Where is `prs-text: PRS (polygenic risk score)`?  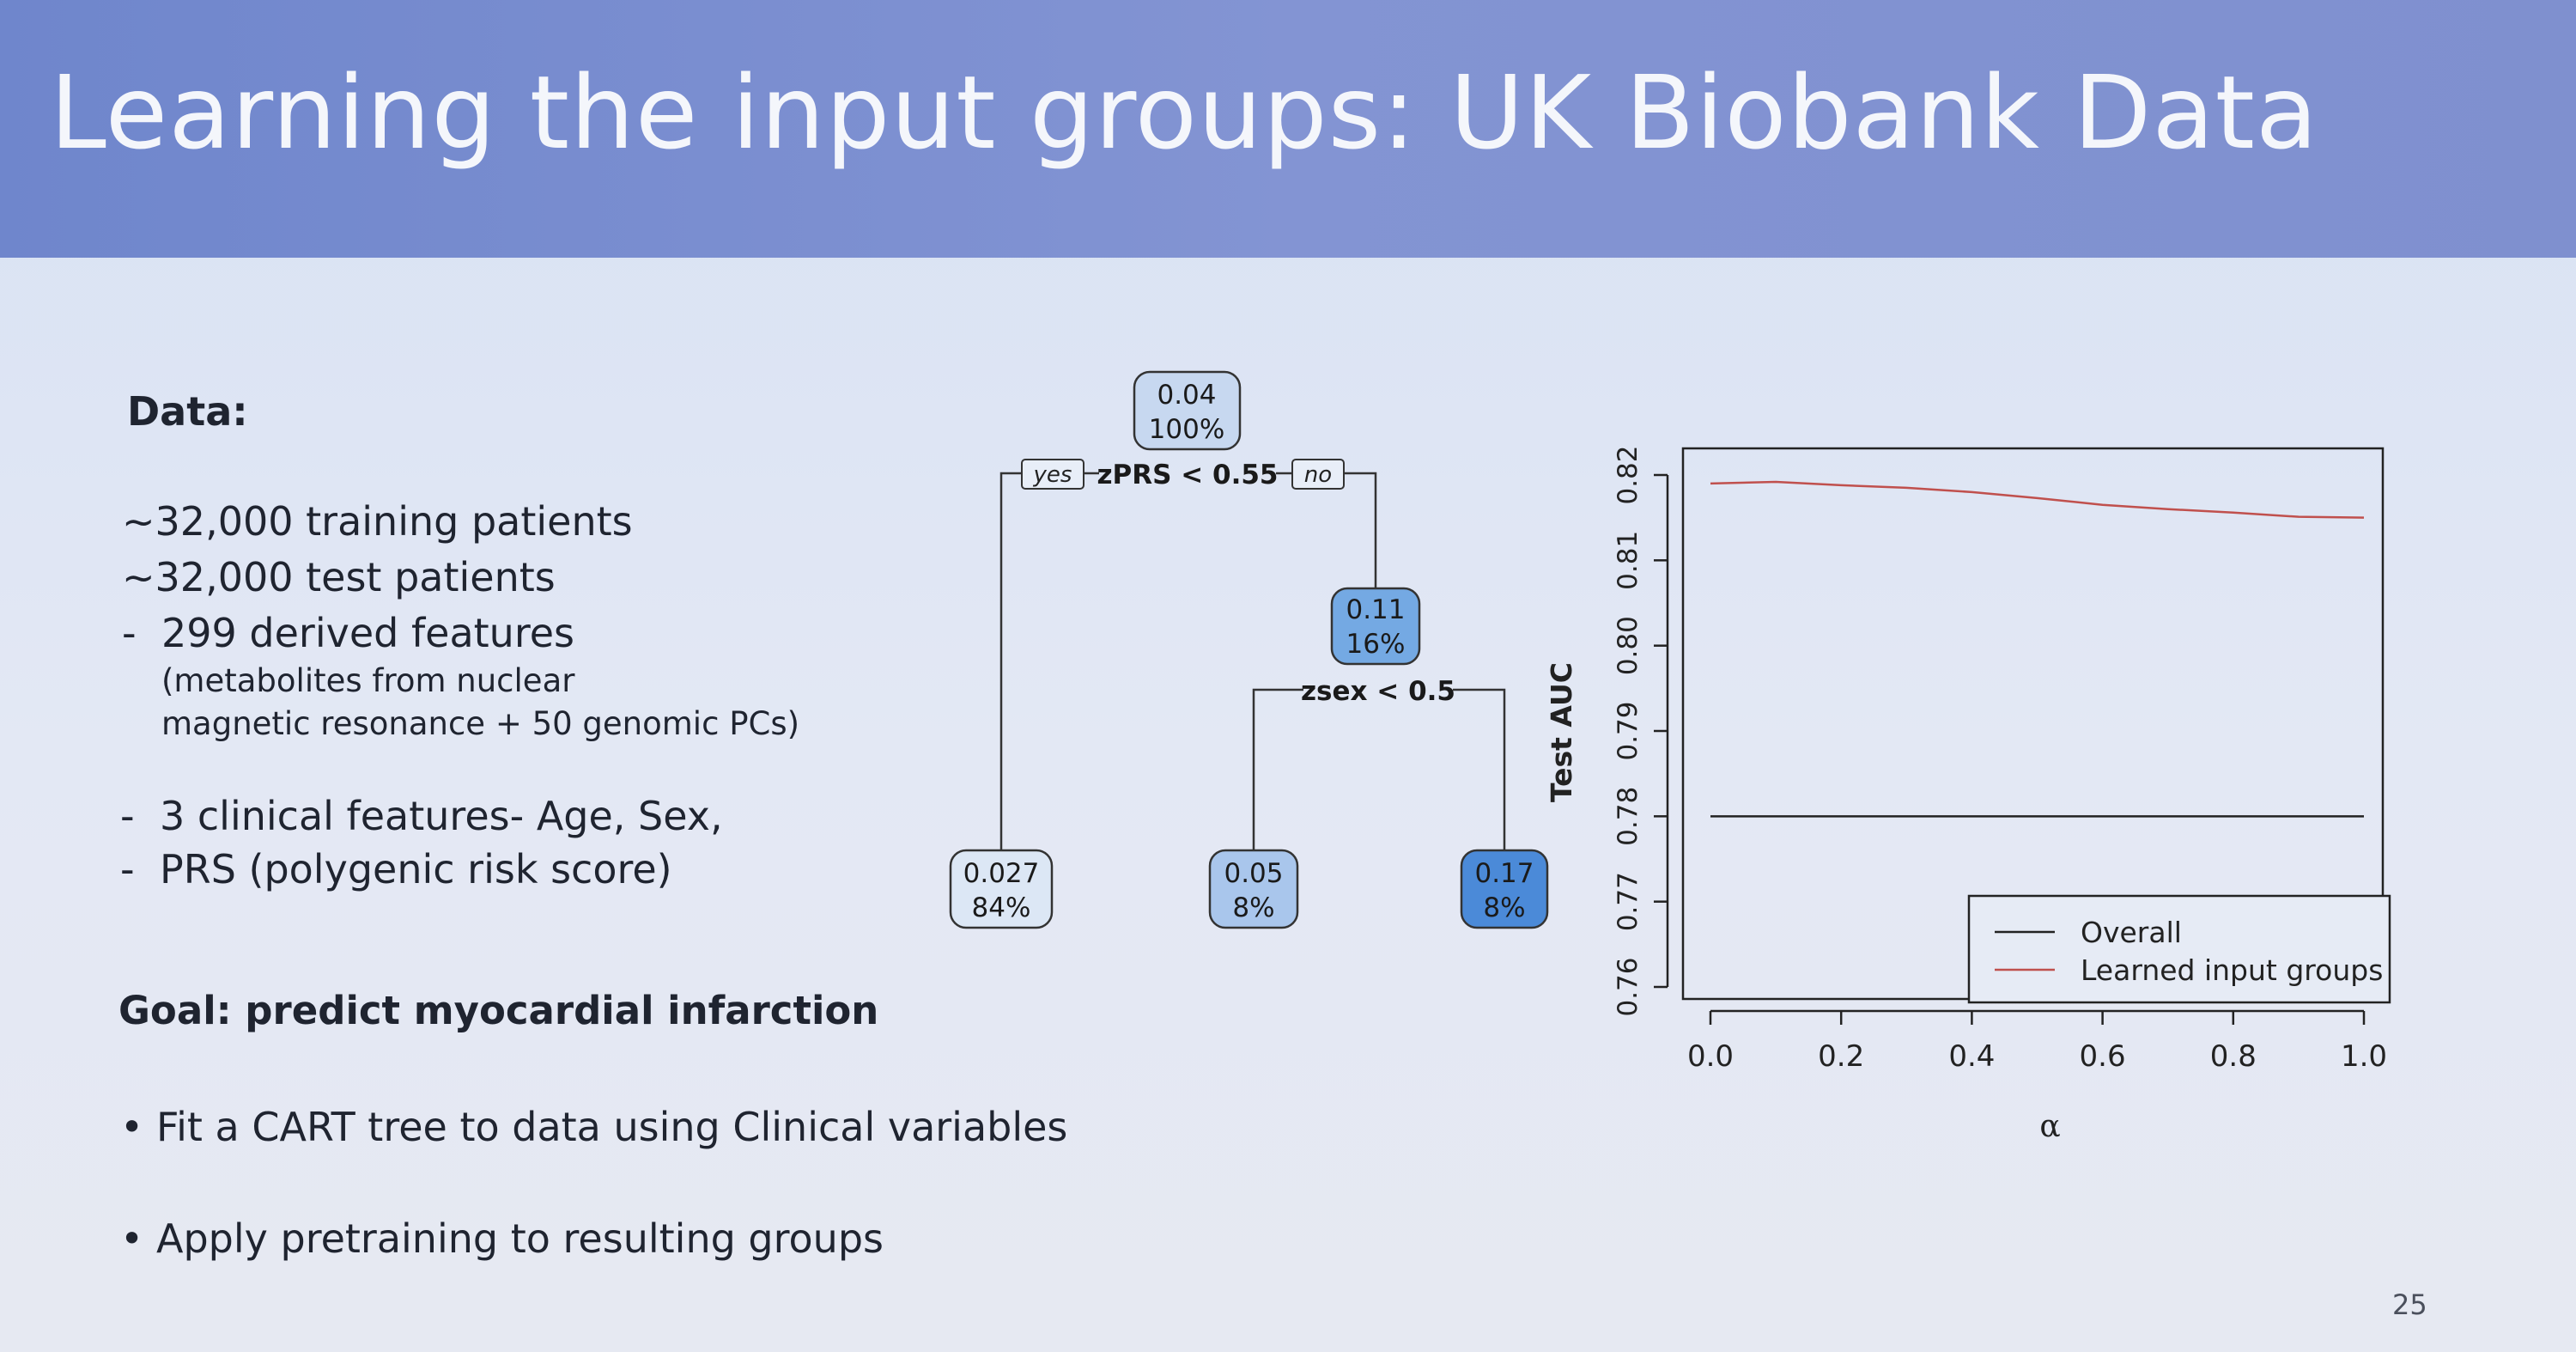
prs-text: PRS (polygenic risk score) is located at coordinates (416, 869).